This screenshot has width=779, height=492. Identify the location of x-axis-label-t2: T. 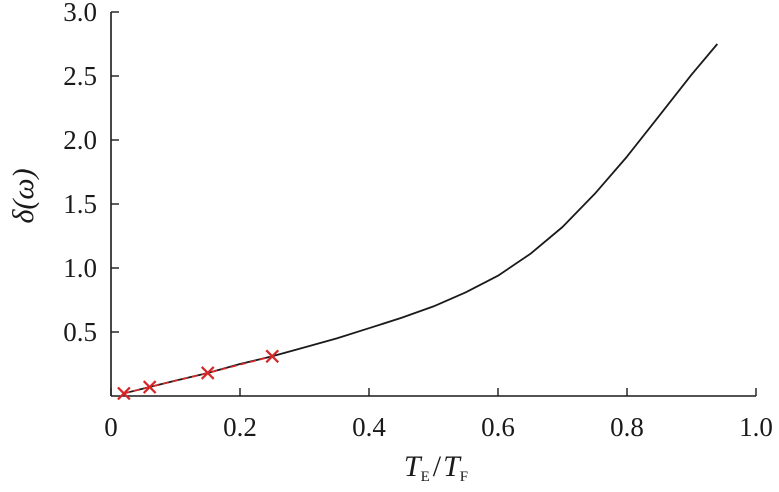
(452, 466).